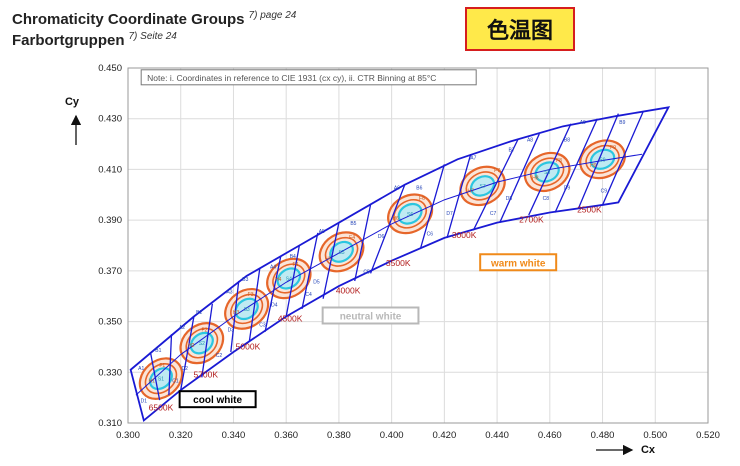 Image resolution: width=740 pixels, height=466 pixels. I want to click on x-tick-label: 0.380, so click(339, 435).